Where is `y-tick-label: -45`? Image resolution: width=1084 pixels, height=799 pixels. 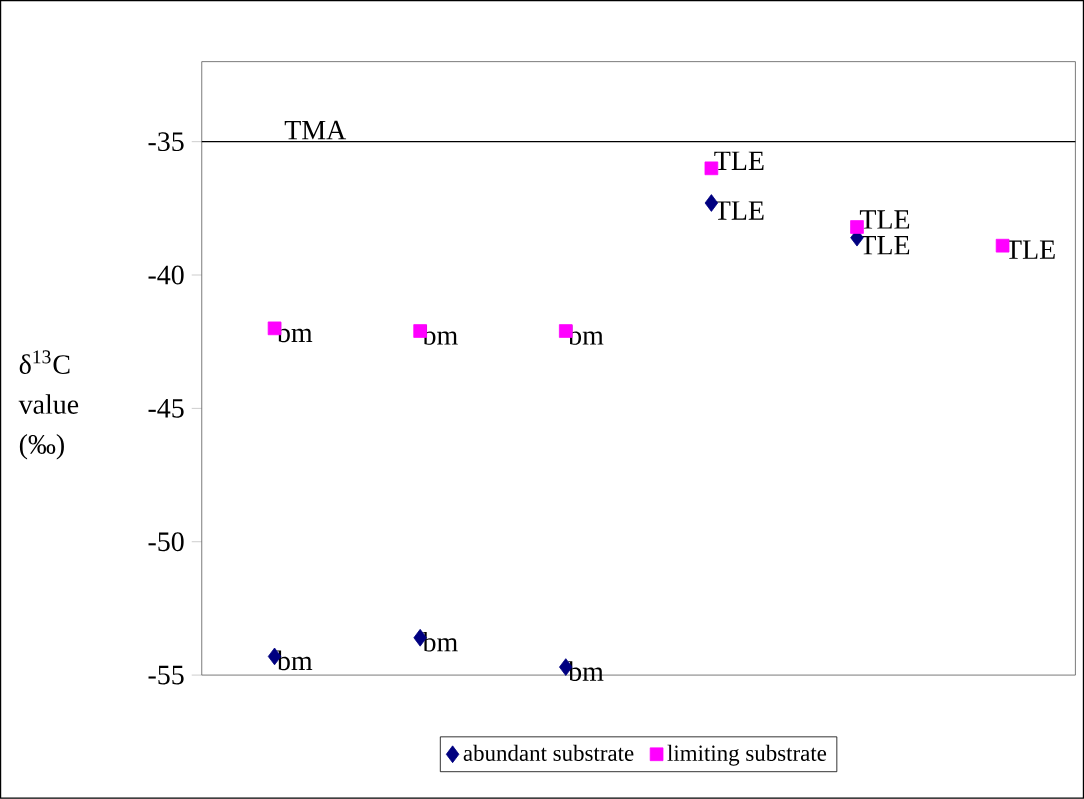 y-tick-label: -45 is located at coordinates (166, 408).